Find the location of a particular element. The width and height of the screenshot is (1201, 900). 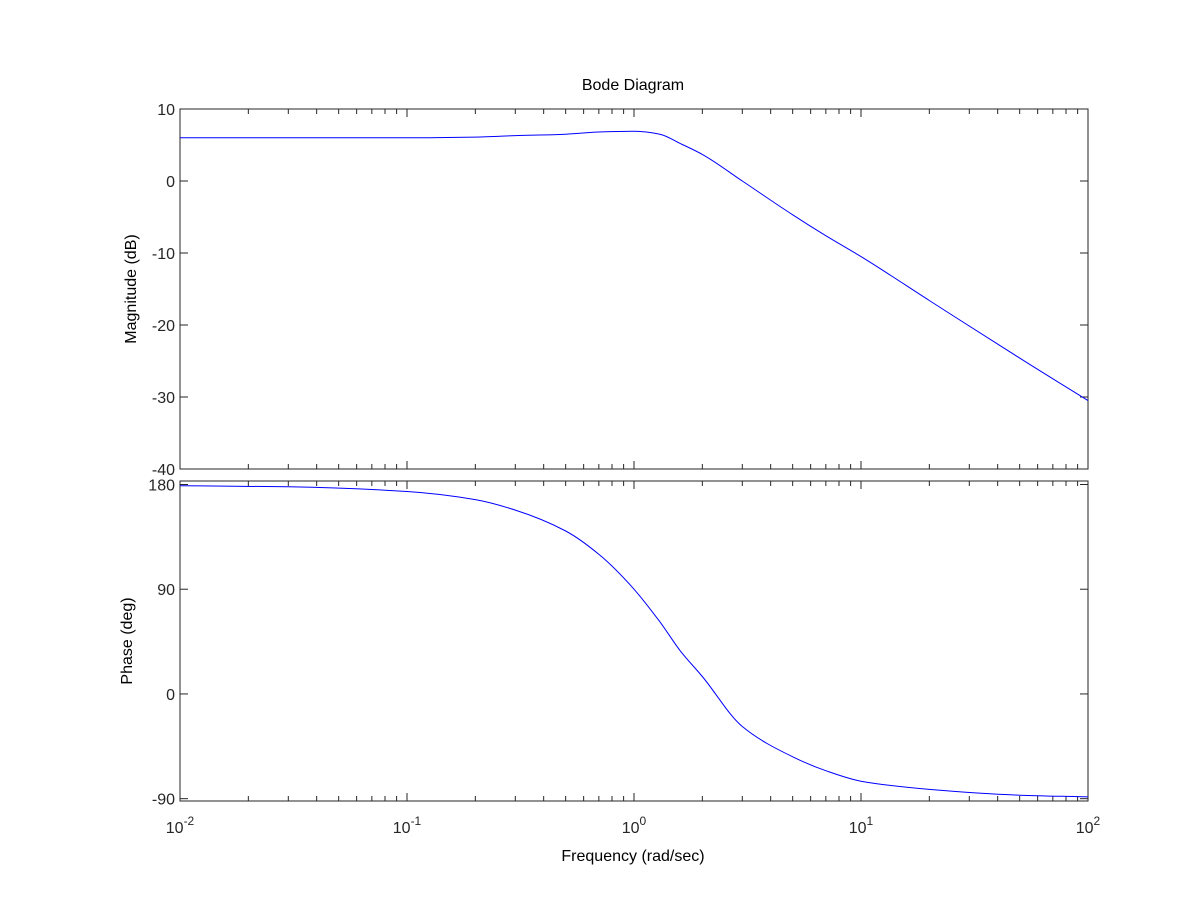

x-axis-label: Frequency (rad/sec) is located at coordinates (632, 856).